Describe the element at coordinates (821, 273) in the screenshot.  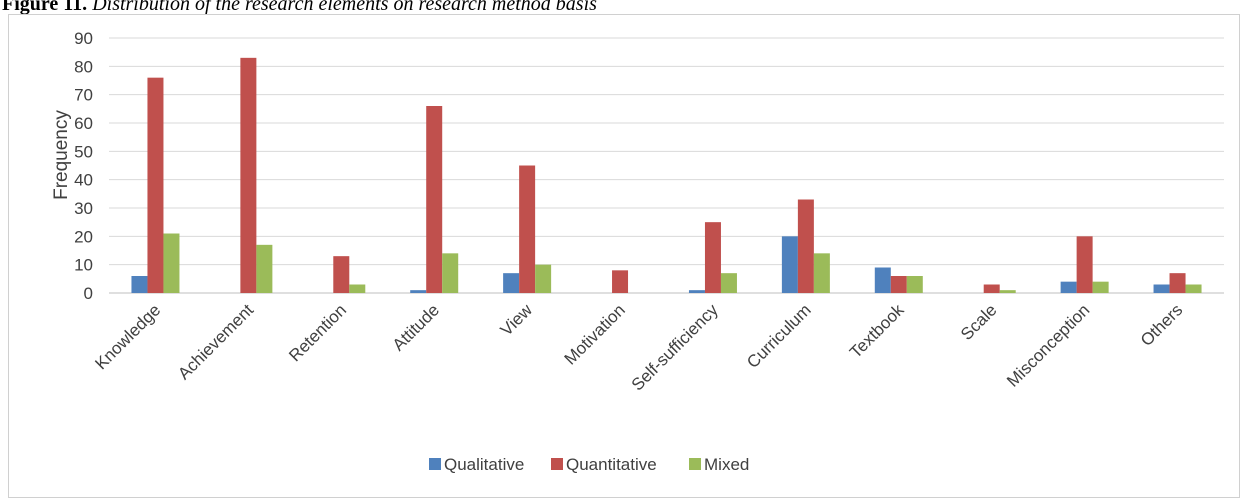
I see `bar-mixed-curriculum` at that location.